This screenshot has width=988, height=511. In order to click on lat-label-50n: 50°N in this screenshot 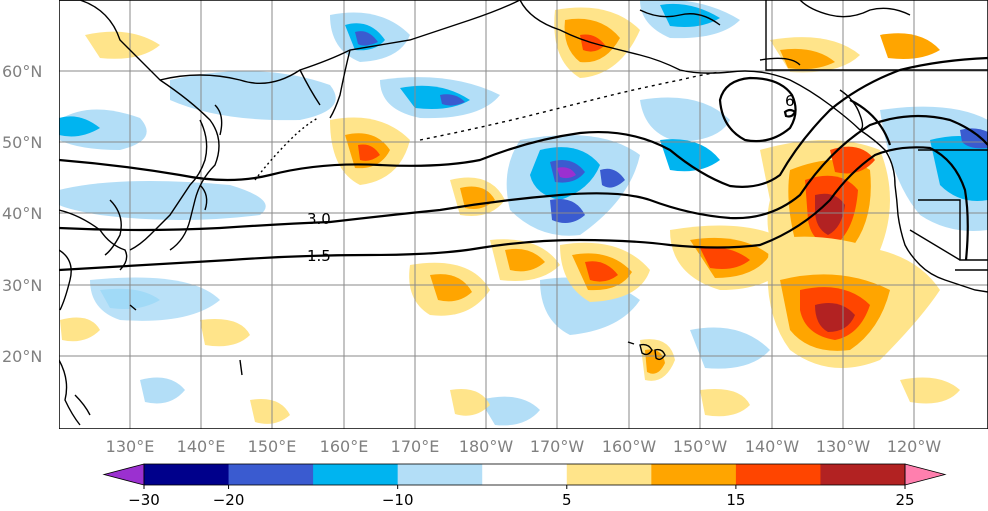, I will do `click(22, 142)`.